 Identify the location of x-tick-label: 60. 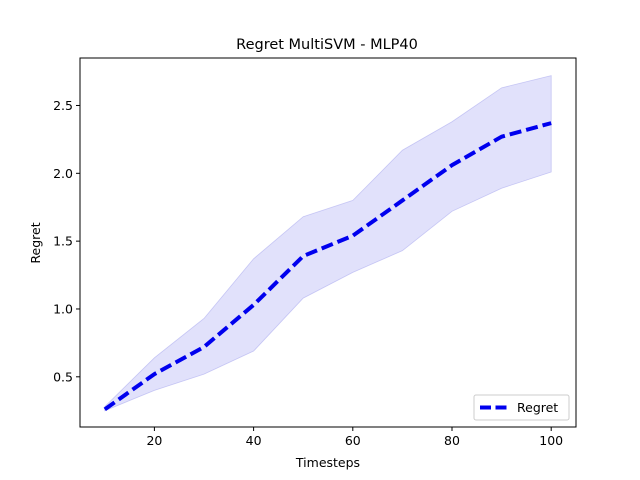
(353, 440).